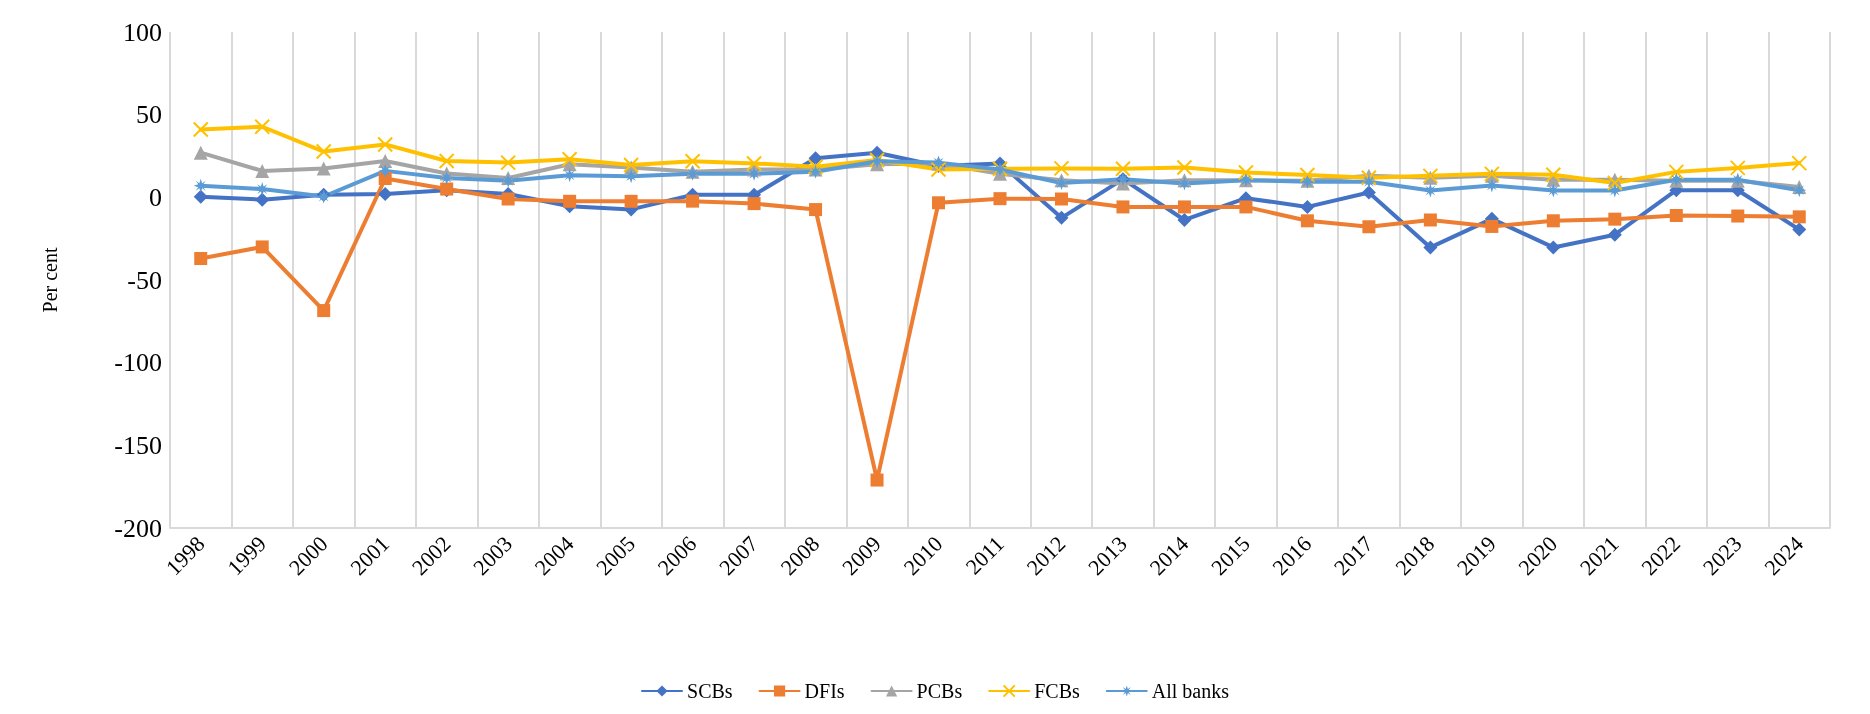 Image resolution: width=1870 pixels, height=714 pixels. What do you see at coordinates (824, 691) in the screenshot?
I see `legend-label: DFIs` at bounding box center [824, 691].